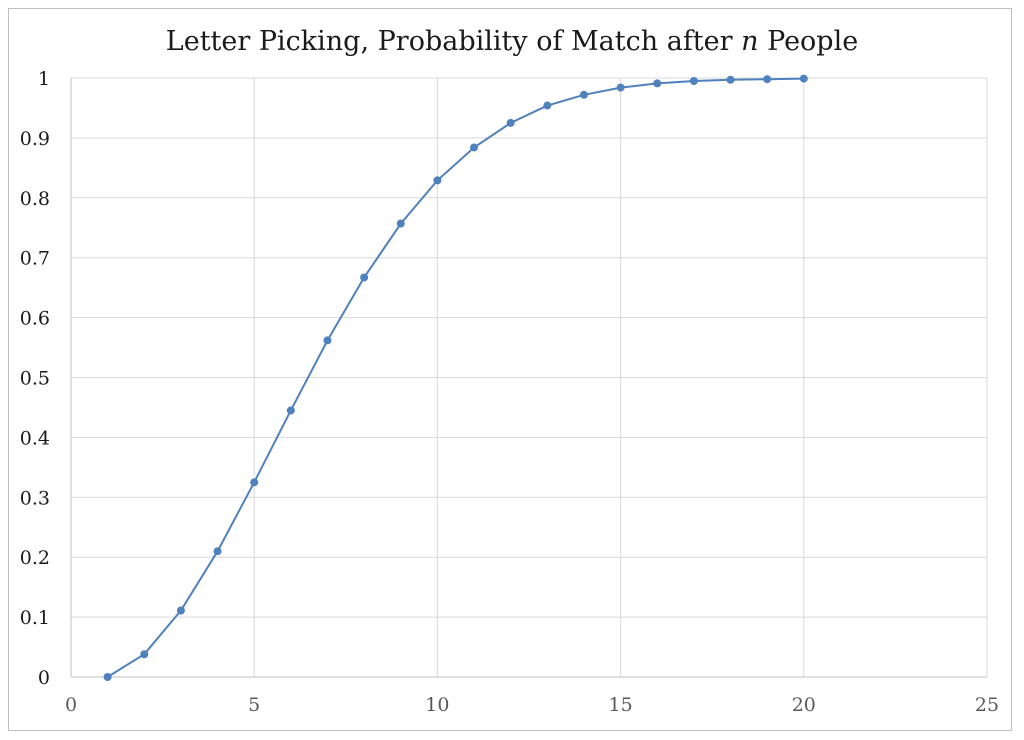 This screenshot has height=740, width=1024. Describe the element at coordinates (44, 678) in the screenshot. I see `y-tick-label: 0` at that location.